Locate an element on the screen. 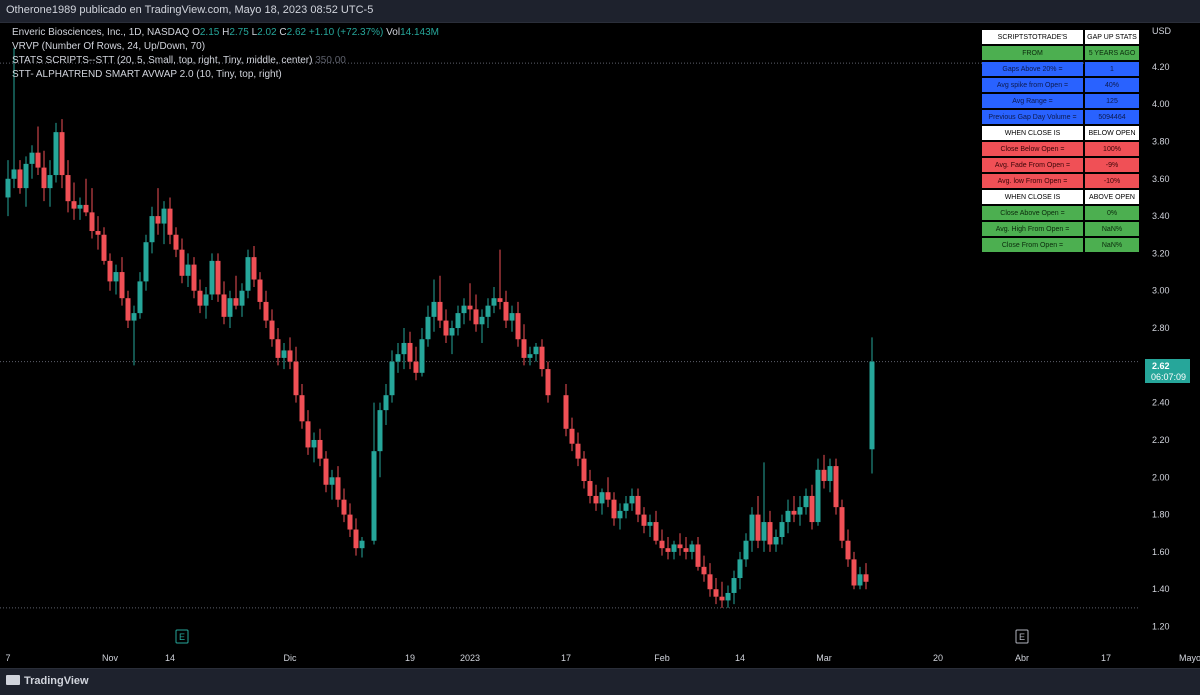  stats-row: Avg. High From Open = NaN% is located at coordinates (1060, 229).